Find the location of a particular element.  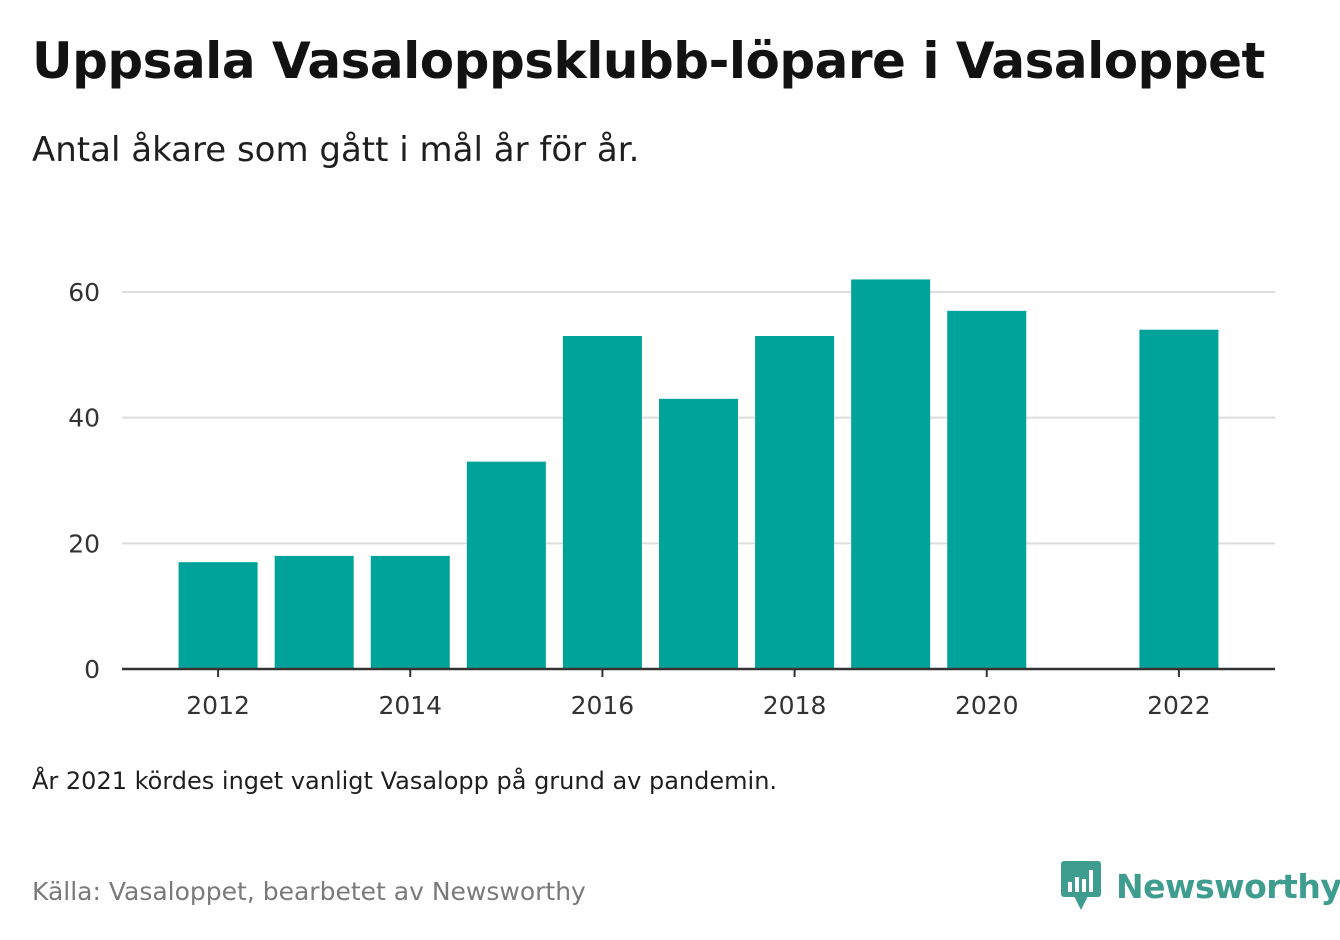

bar-2016 is located at coordinates (602, 502).